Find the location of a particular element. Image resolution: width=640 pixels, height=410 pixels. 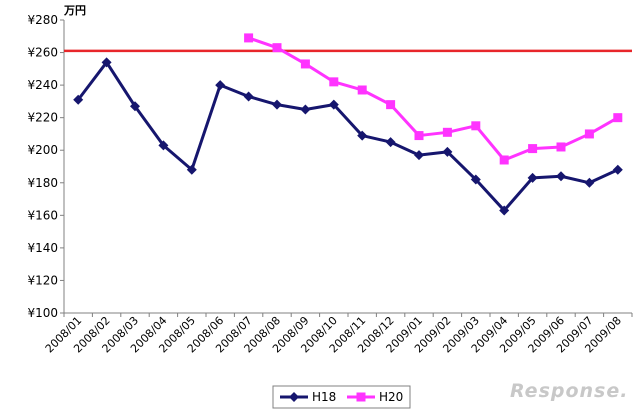

legend-box is located at coordinates (341, 397).